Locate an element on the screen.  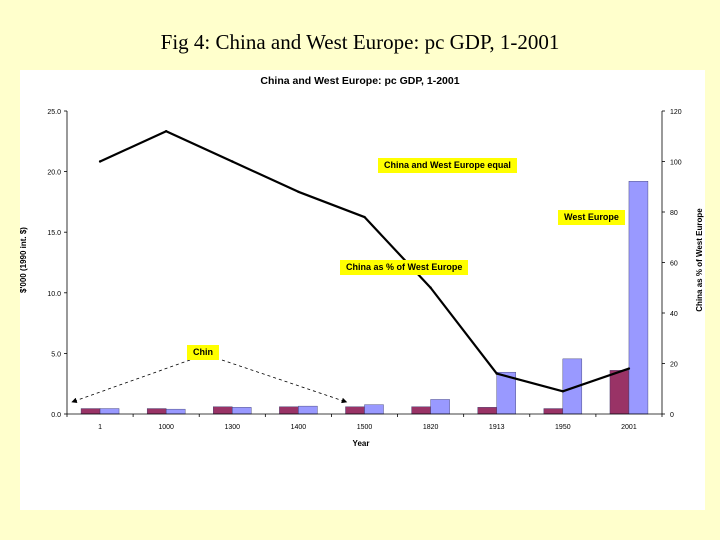
x-tick-label: 1300 is located at coordinates (232, 427).